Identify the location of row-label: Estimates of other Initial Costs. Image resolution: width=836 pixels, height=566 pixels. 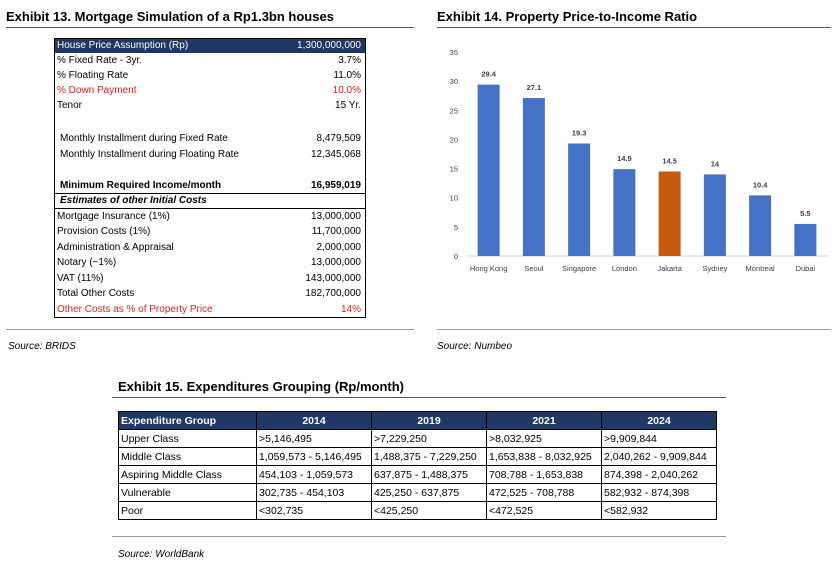
(133, 200).